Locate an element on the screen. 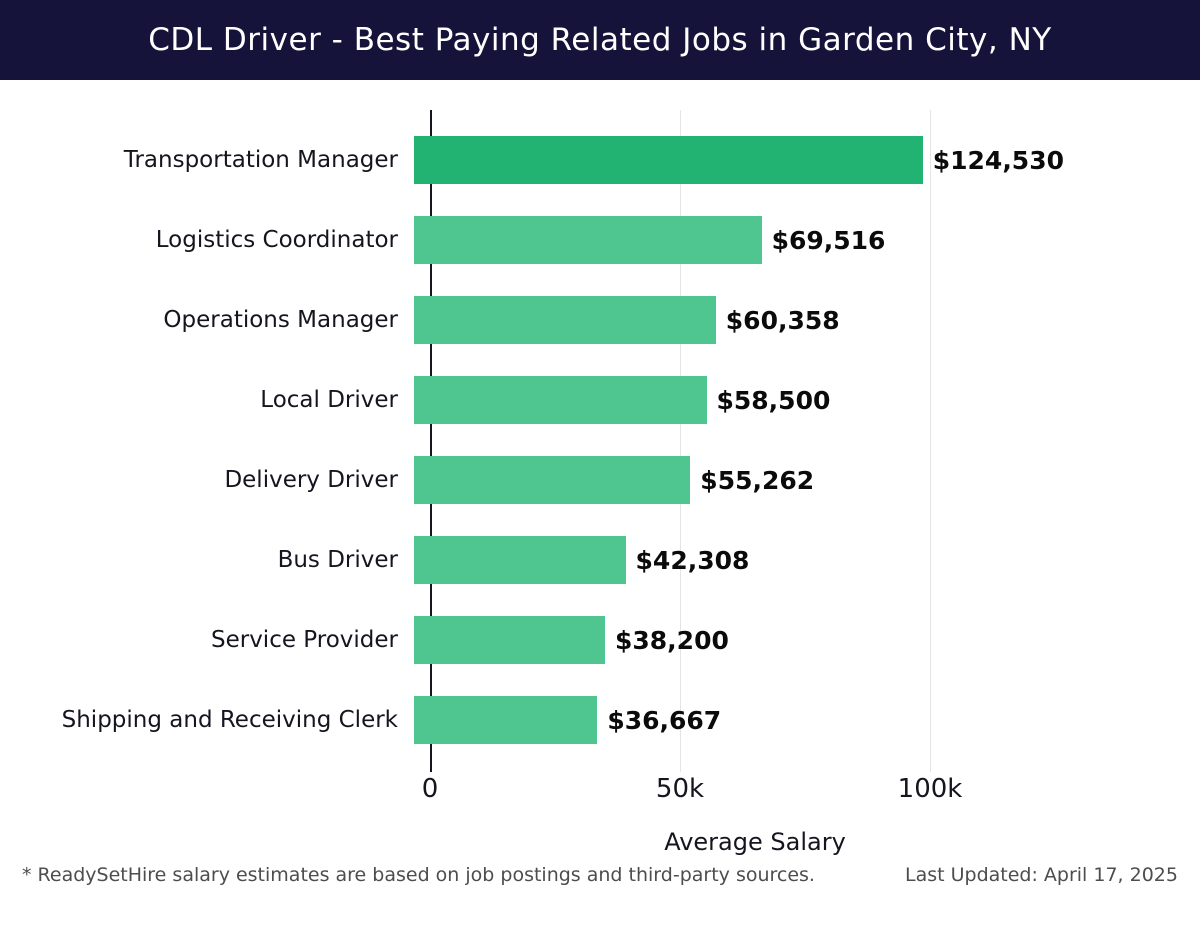 The width and height of the screenshot is (1200, 940). value-label: $60,358 is located at coordinates (782, 320).